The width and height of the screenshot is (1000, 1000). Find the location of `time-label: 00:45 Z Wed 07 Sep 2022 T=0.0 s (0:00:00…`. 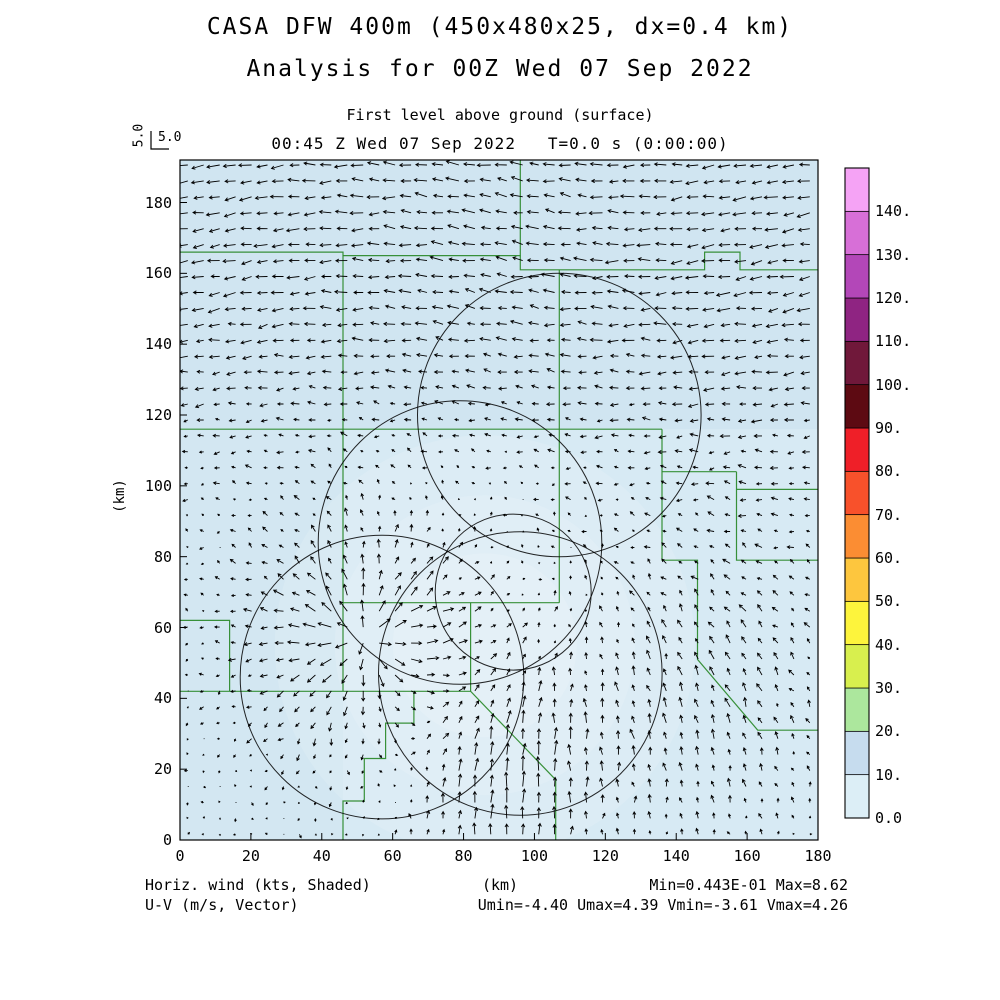

time-label: 00:45 Z Wed 07 Sep 2022 T=0.0 s (0:00:00… is located at coordinates (500, 143).